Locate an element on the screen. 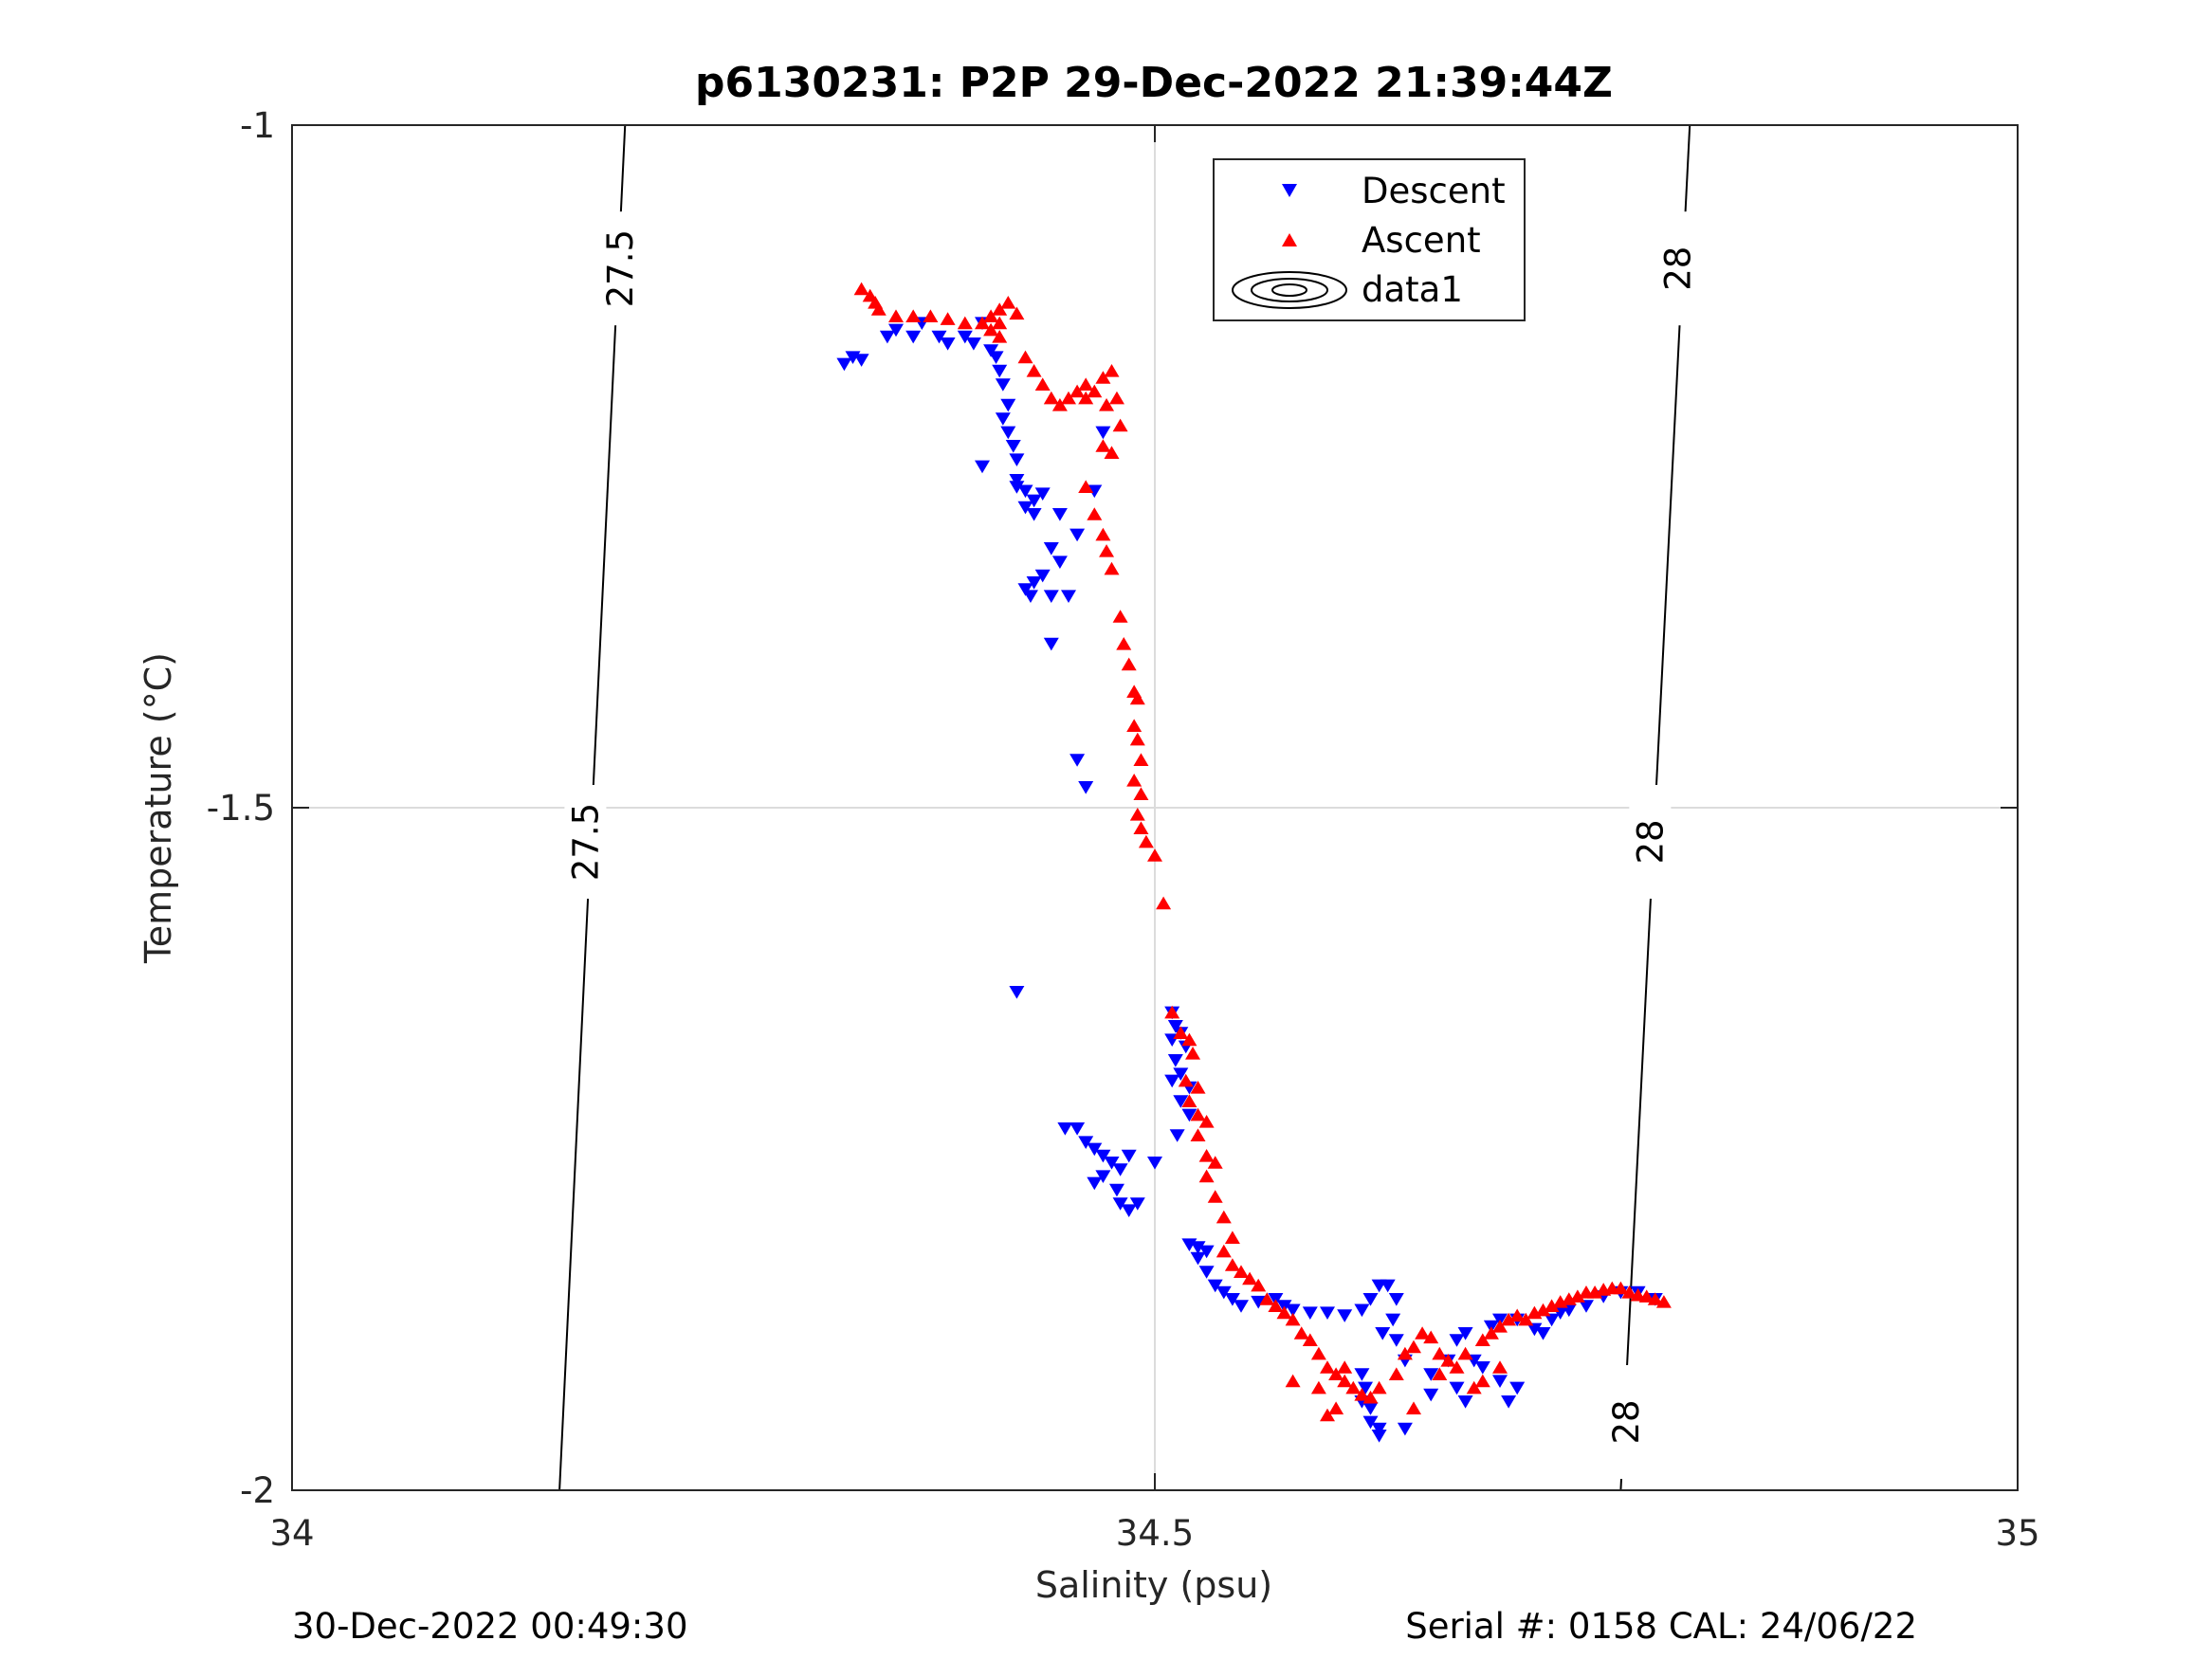 This screenshot has width=2212, height=1659. chart-title: p6130231: P2P 29-Dec-2022 21:39:44Z is located at coordinates (1154, 83).